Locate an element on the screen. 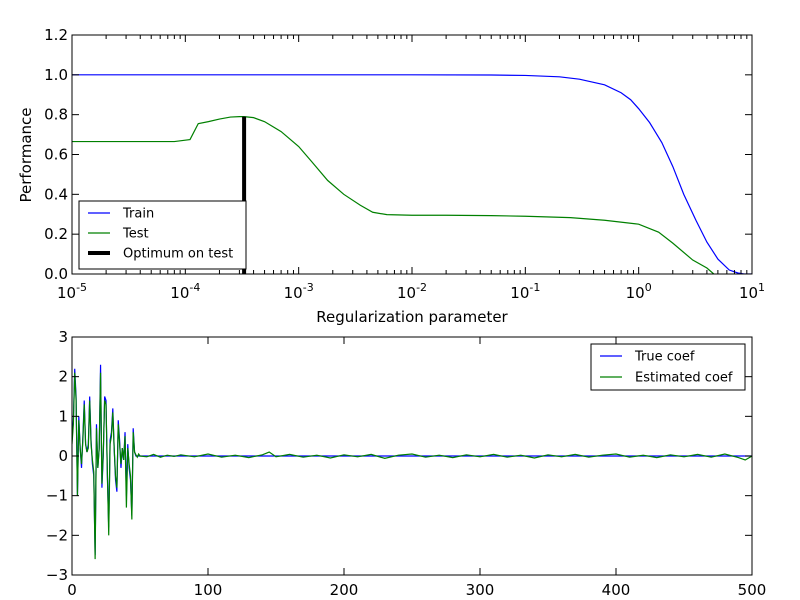  x-tick-label: 10⁻² is located at coordinates (412, 291).